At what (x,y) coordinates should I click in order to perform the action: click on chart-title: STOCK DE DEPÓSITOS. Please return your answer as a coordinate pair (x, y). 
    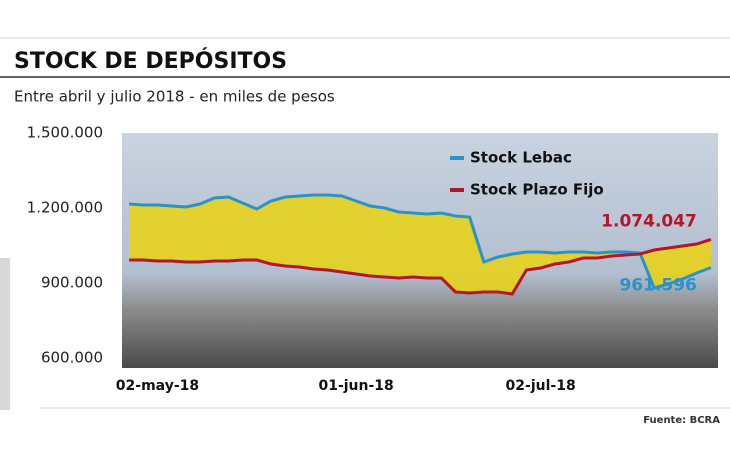
    Looking at the image, I should click on (150, 61).